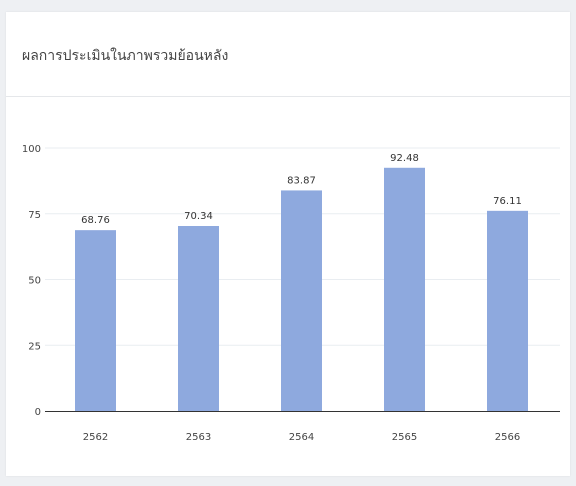 The height and width of the screenshot is (486, 576). Describe the element at coordinates (404, 158) in the screenshot. I see `data-label: 92.48` at that location.